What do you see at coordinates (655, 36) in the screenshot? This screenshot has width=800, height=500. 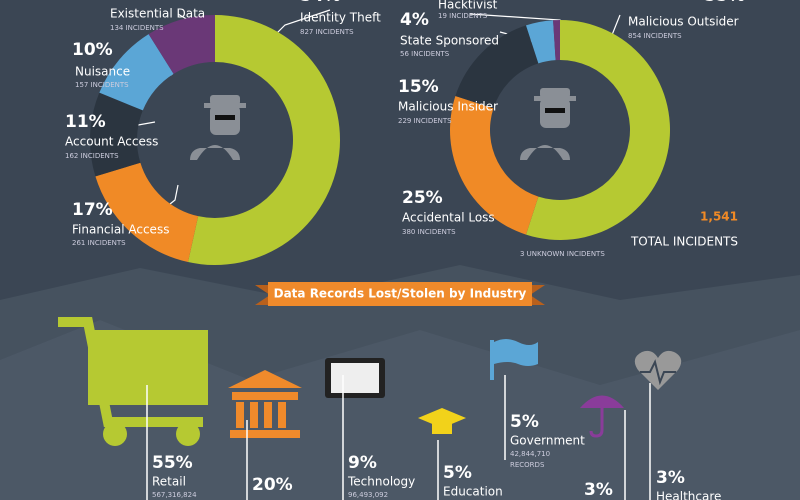 I see `slice-incidents: 854 INCIDENTS` at bounding box center [655, 36].